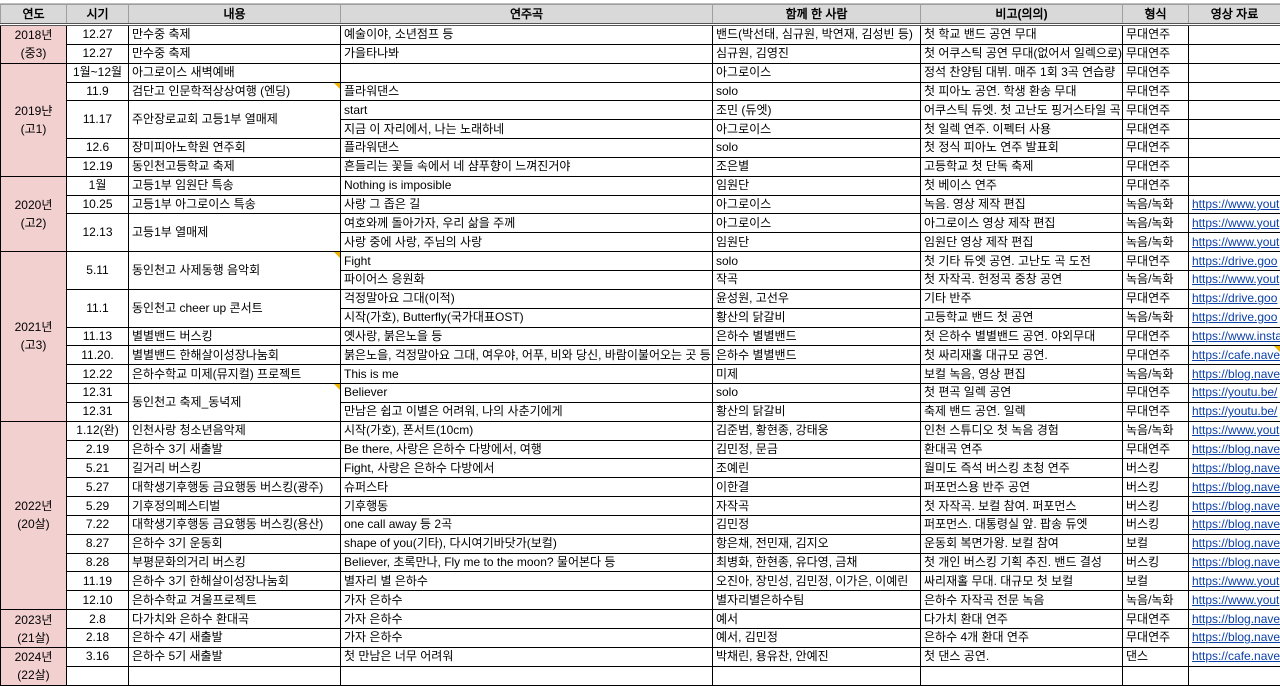 The height and width of the screenshot is (686, 1280). What do you see at coordinates (817, 656) in the screenshot?
I see `with-cell: 박채린, 용유찬, 안예진` at bounding box center [817, 656].